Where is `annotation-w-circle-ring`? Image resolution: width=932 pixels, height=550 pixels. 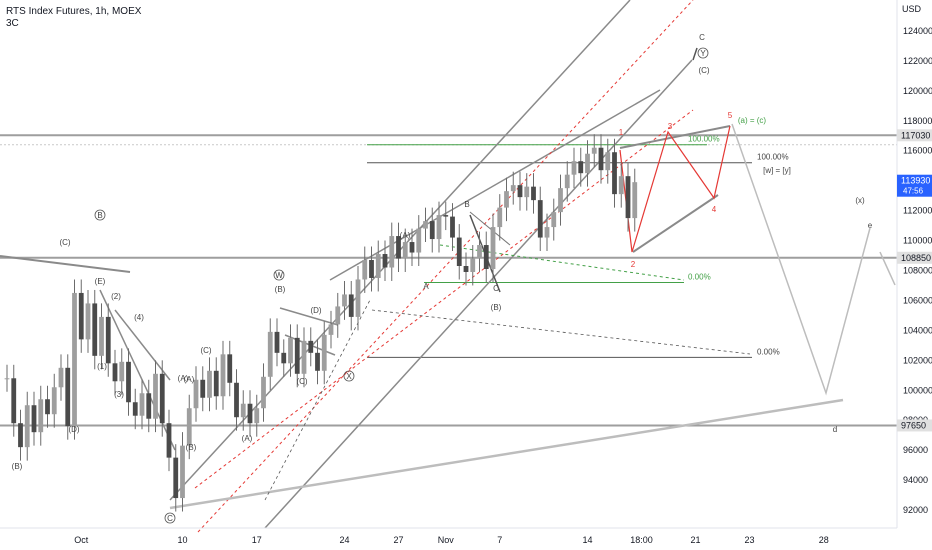
annotation-w-circle-ring is located at coordinates (279, 275).